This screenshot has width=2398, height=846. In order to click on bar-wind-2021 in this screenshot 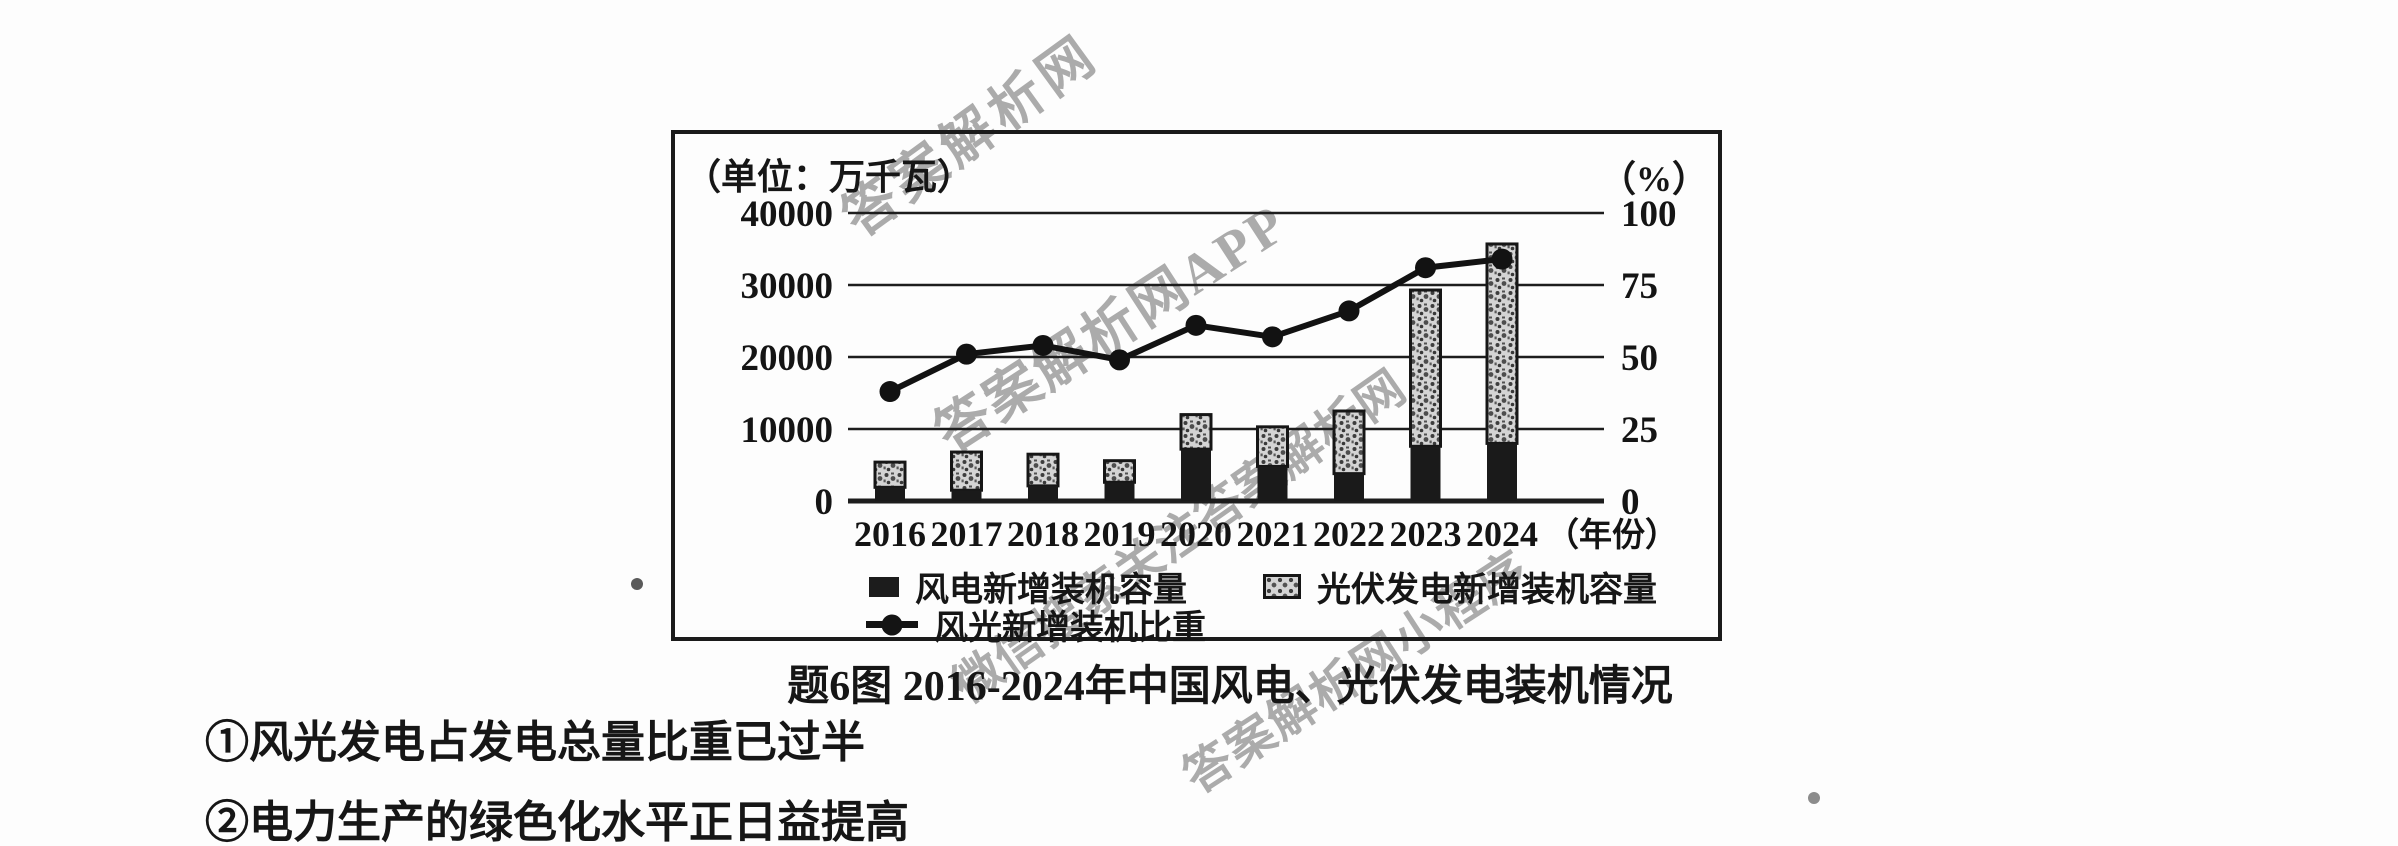, I will do `click(1272, 483)`.